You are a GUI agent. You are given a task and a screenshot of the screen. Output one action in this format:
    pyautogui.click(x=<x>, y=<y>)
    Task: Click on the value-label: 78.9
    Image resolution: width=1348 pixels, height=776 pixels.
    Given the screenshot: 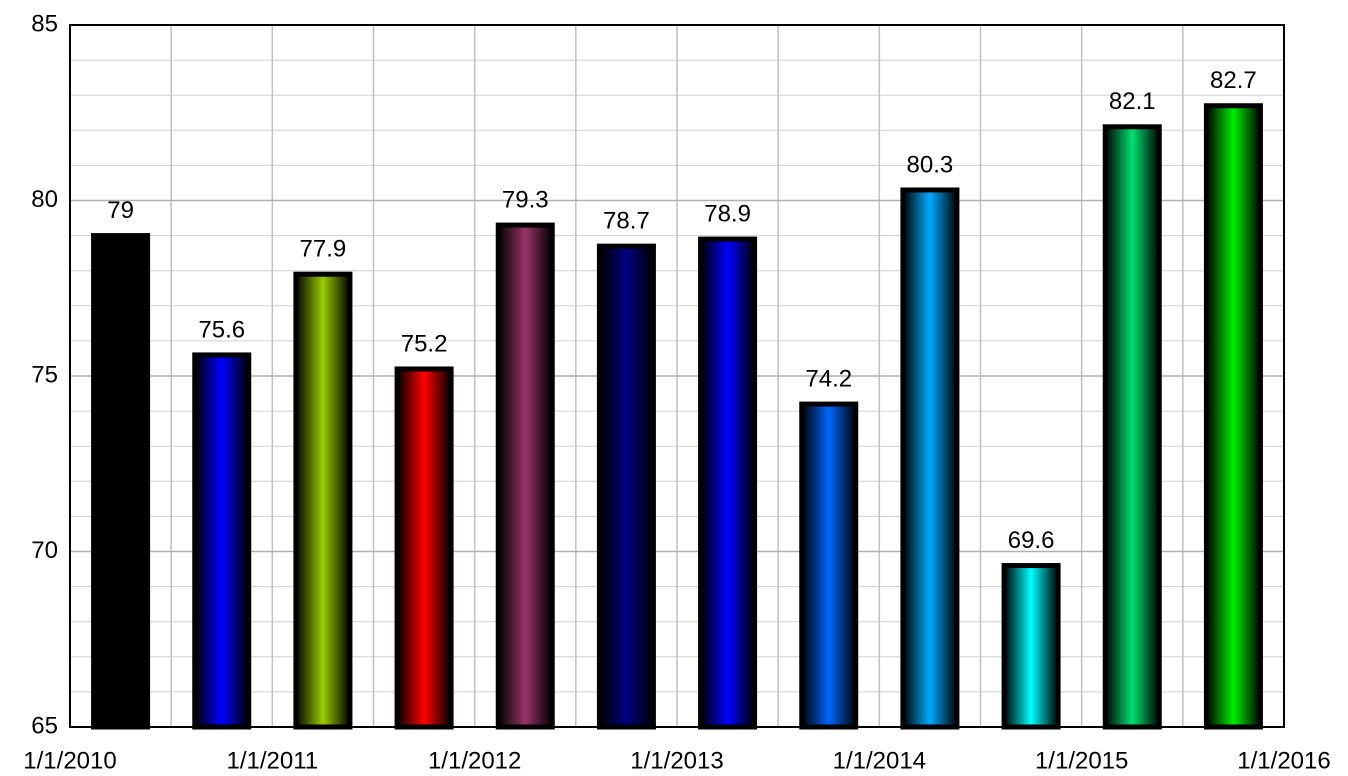 What is the action you would take?
    pyautogui.click(x=727, y=213)
    